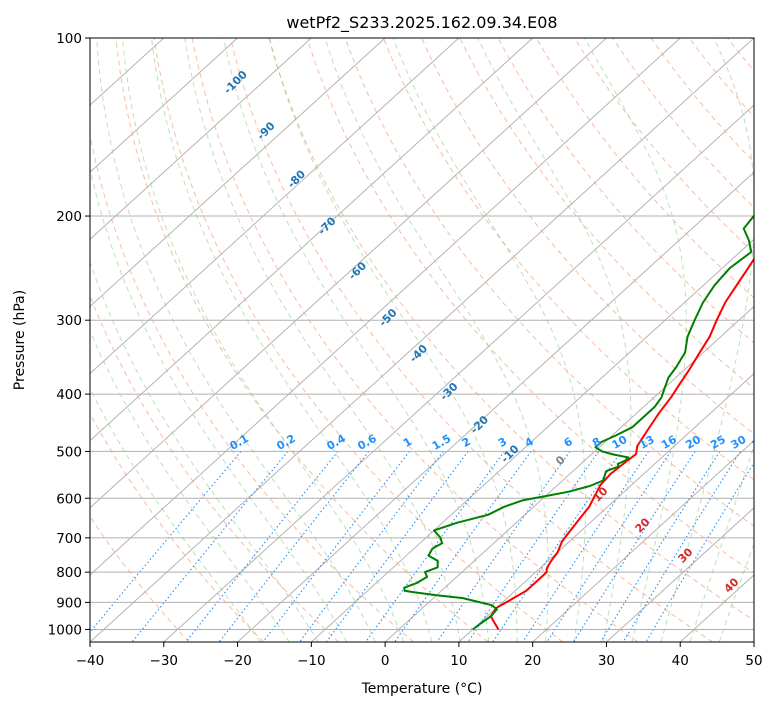 This screenshot has width=775, height=708. I want to click on x-tick-label: 0, so click(385, 661).